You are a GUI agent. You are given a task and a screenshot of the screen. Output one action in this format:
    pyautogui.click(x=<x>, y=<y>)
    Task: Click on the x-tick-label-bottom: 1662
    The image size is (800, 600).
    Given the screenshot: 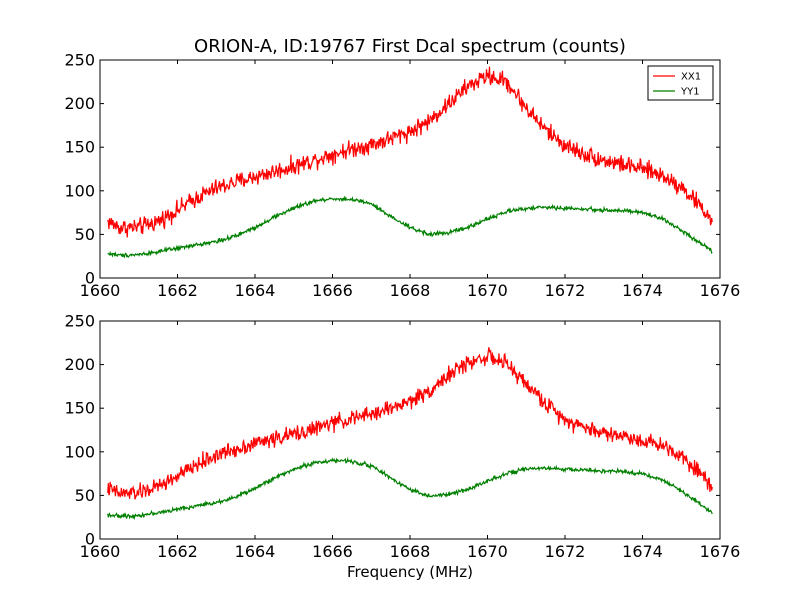 What is the action you would take?
    pyautogui.click(x=177, y=551)
    